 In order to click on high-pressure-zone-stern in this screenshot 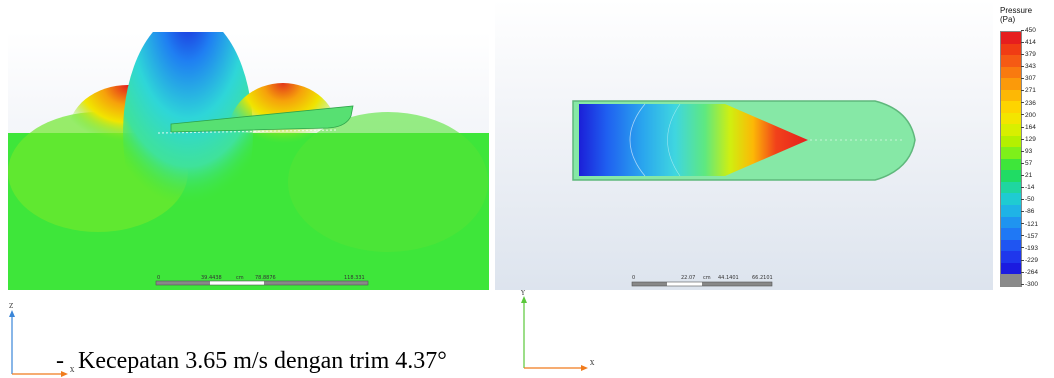, I will do `click(283, 133)`.